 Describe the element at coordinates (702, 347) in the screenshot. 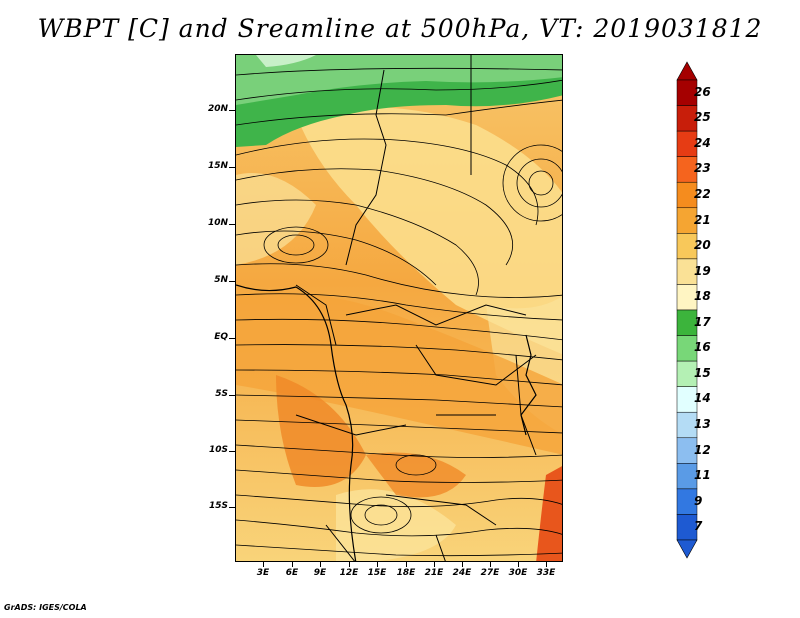

I see `colorbar-label: 16` at that location.